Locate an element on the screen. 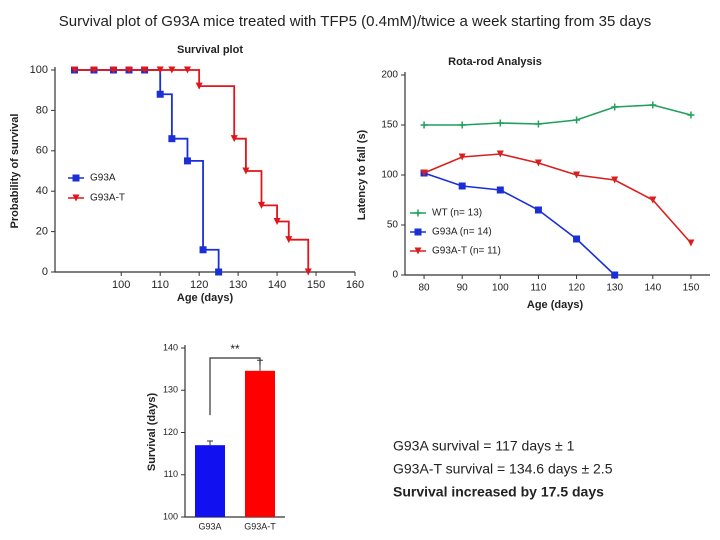  x-tick-label: 130 is located at coordinates (238, 285).